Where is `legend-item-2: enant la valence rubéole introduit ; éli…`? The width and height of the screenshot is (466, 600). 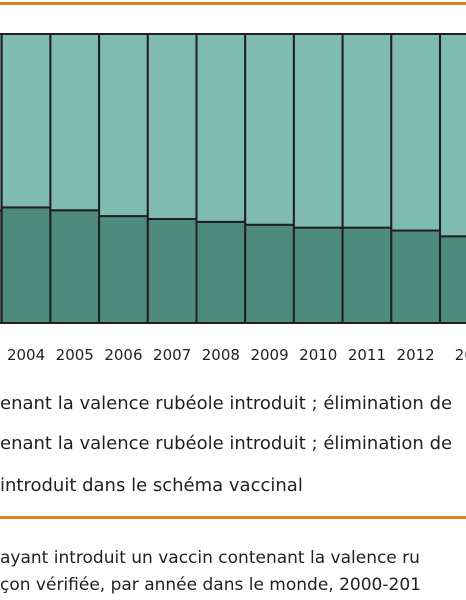 legend-item-2: enant la valence rubéole introduit ; éli… is located at coordinates (226, 443).